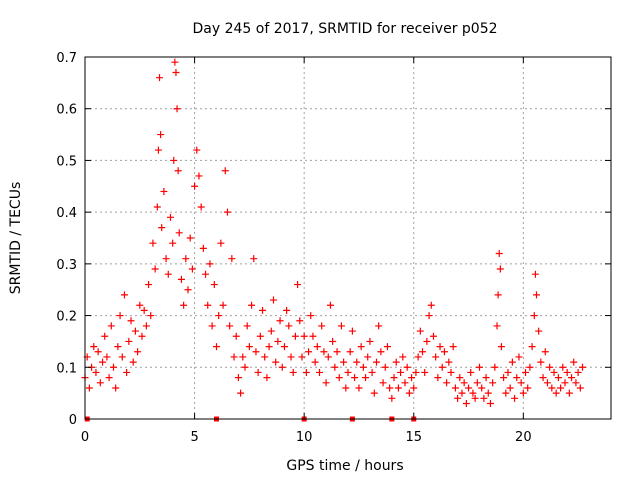  I want to click on y-tick-label: 0.2, so click(66, 317).